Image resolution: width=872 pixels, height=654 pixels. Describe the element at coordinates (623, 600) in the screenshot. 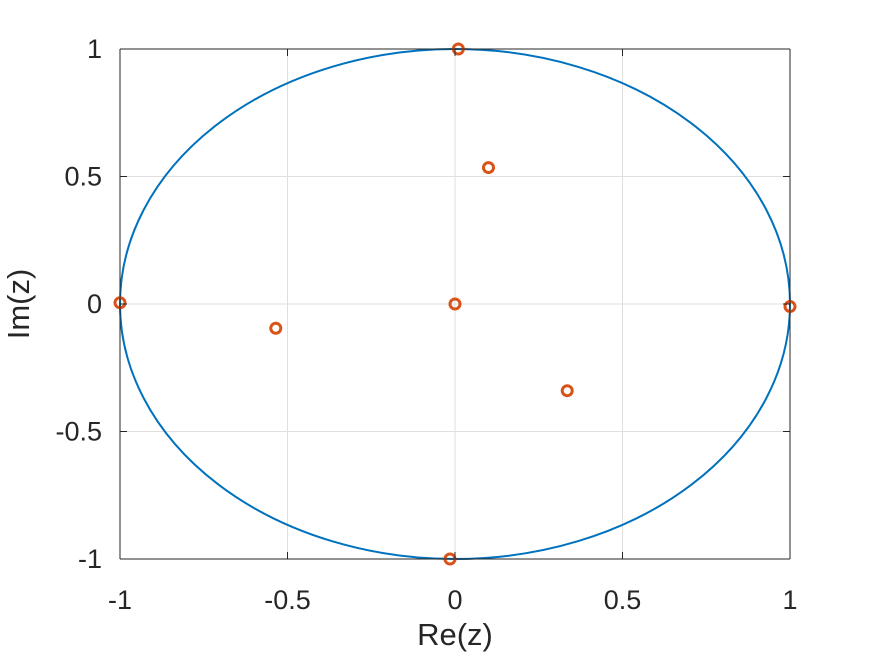

I see `x-tick-label-3: 0.5` at that location.